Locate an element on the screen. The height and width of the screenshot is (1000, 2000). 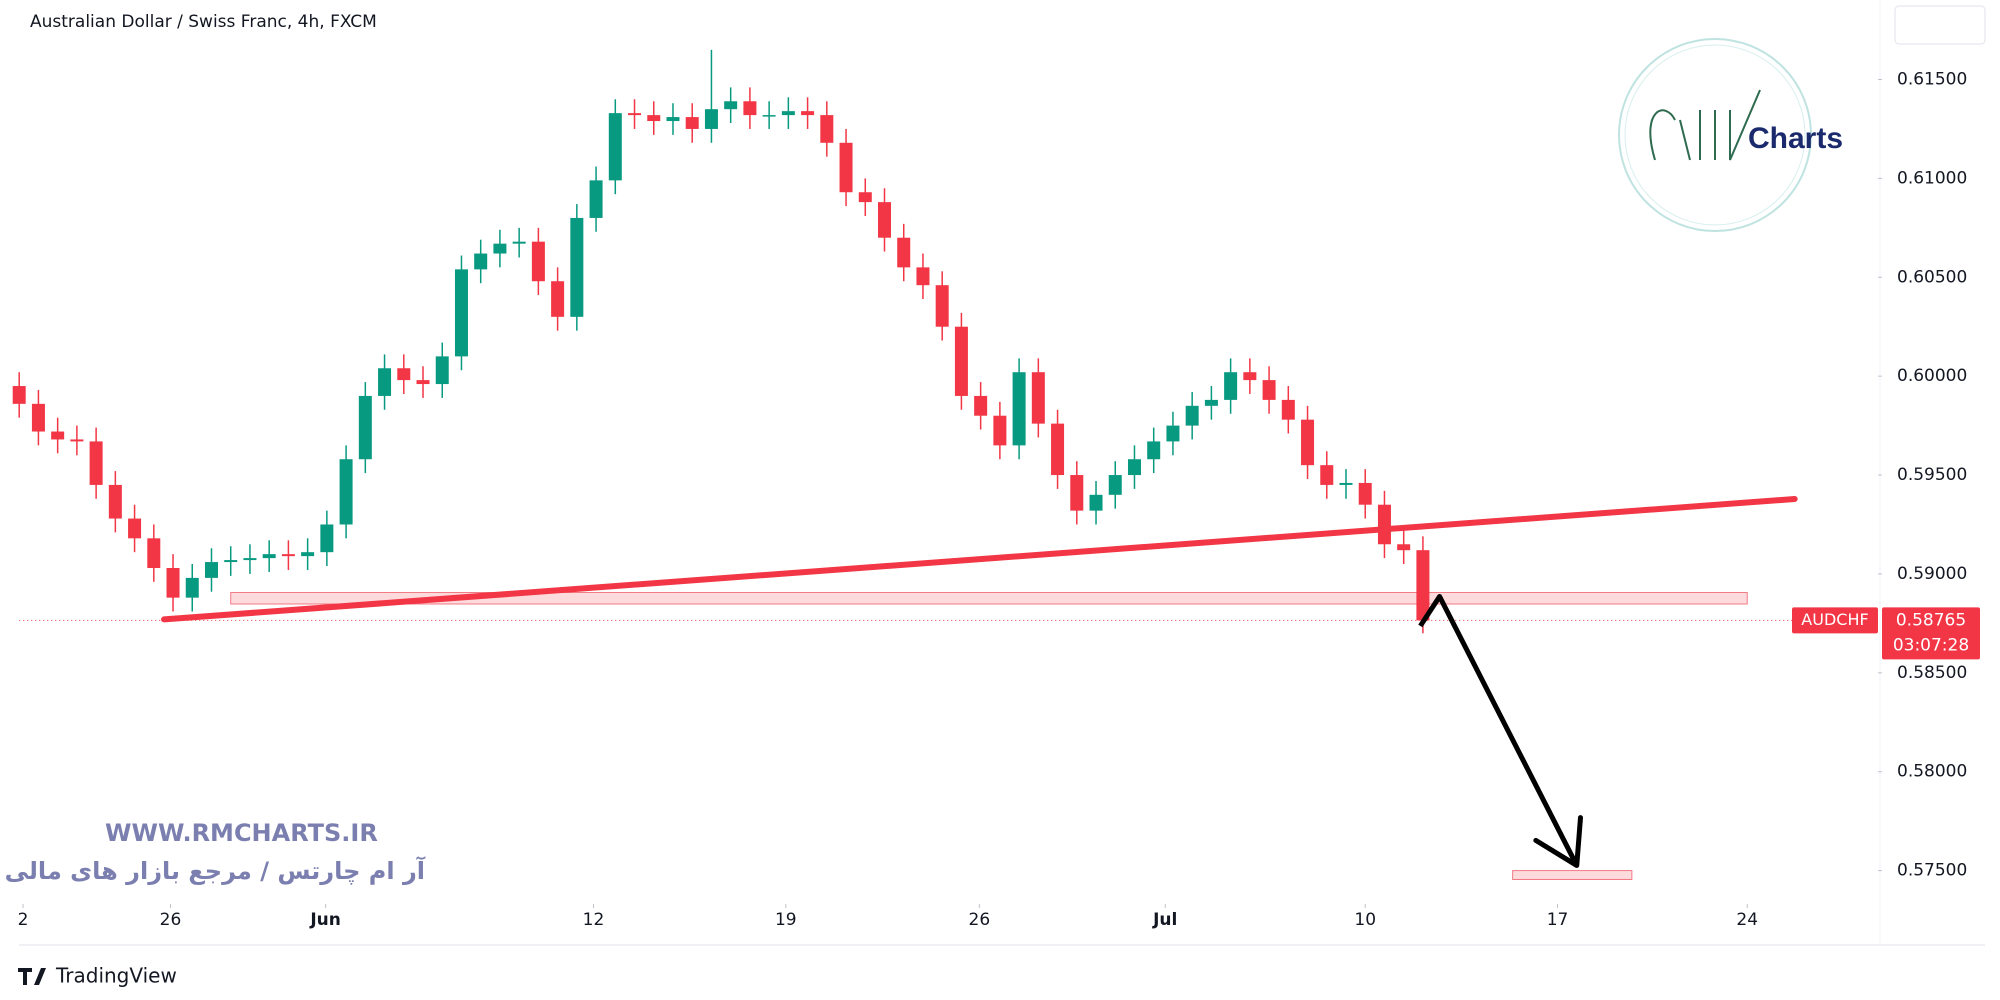
x-tick-label: 12 is located at coordinates (594, 920).